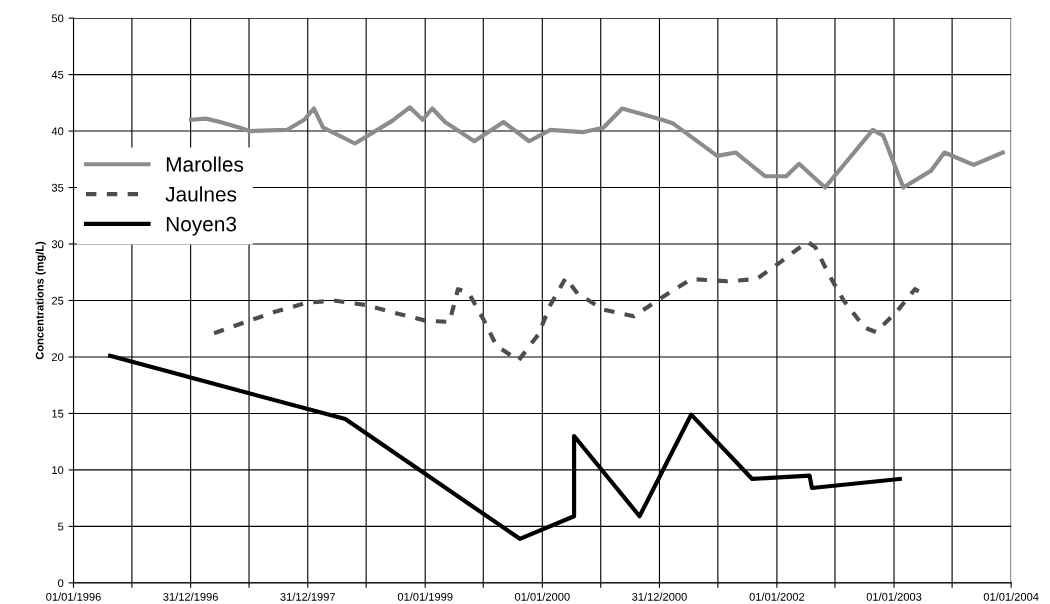 The image size is (1050, 604). What do you see at coordinates (894, 596) in the screenshot?
I see `x-tick-label: 01/01/2003` at bounding box center [894, 596].